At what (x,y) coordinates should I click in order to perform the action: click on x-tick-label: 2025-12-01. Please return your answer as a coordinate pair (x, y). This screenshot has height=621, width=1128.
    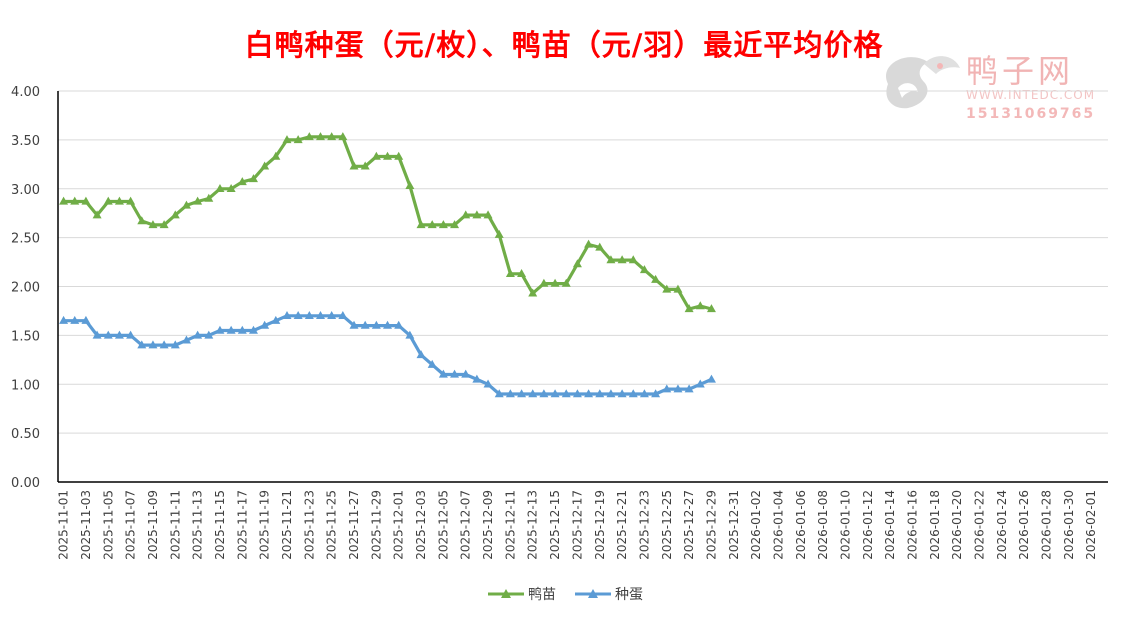
    Looking at the image, I should click on (399, 525).